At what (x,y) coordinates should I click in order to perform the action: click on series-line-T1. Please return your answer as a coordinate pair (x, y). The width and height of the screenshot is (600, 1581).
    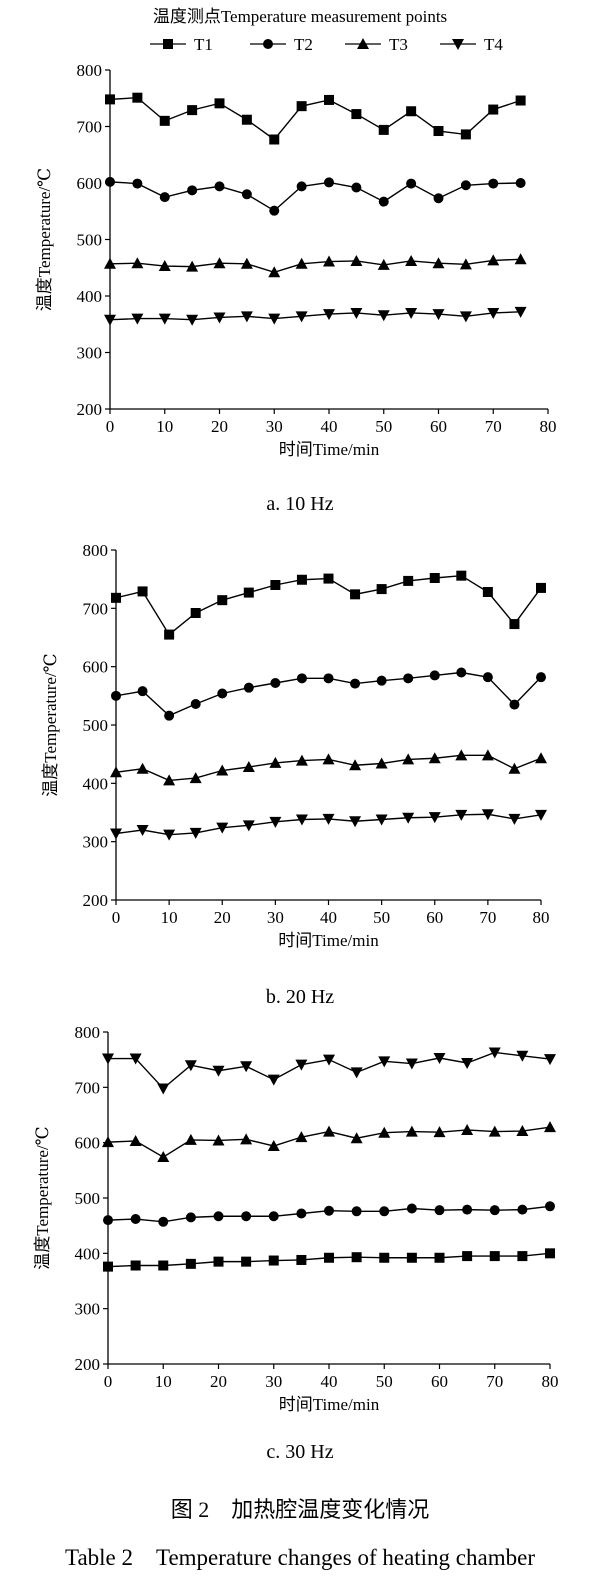
    Looking at the image, I should click on (315, 118).